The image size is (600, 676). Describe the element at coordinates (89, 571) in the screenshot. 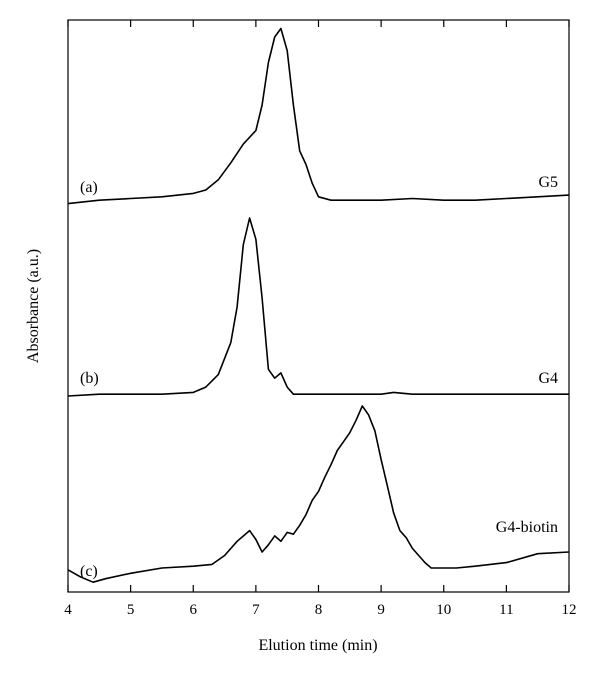

I see `panel-label: (c)` at that location.